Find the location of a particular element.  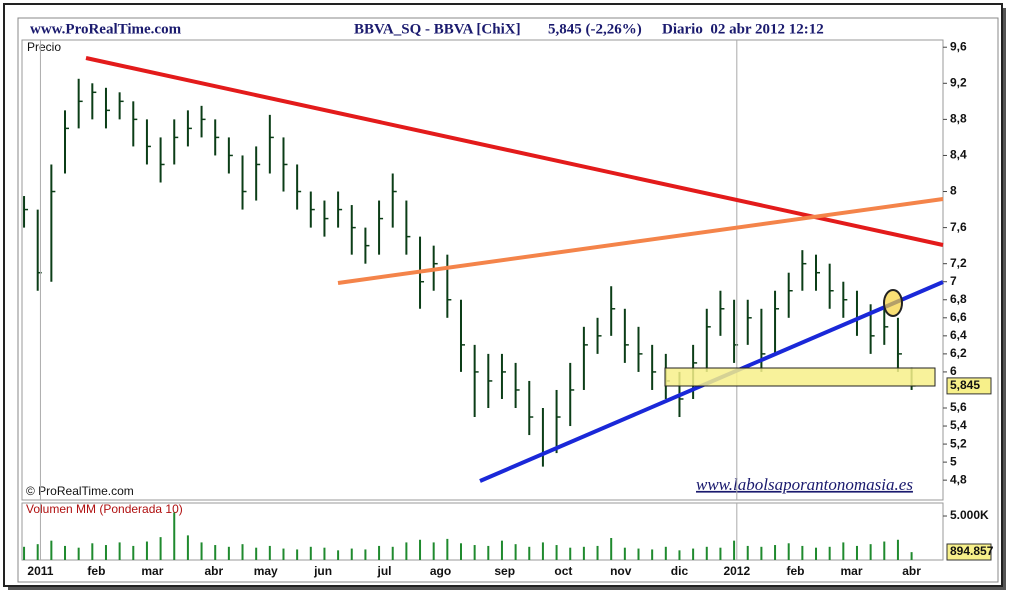

x-tick-label: abr is located at coordinates (214, 571).